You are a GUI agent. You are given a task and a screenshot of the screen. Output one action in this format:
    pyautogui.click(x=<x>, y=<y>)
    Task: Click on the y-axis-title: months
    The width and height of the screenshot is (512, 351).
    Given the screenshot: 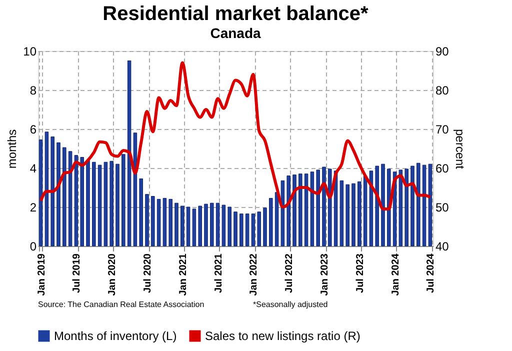 What is the action you would take?
    pyautogui.click(x=12, y=149)
    